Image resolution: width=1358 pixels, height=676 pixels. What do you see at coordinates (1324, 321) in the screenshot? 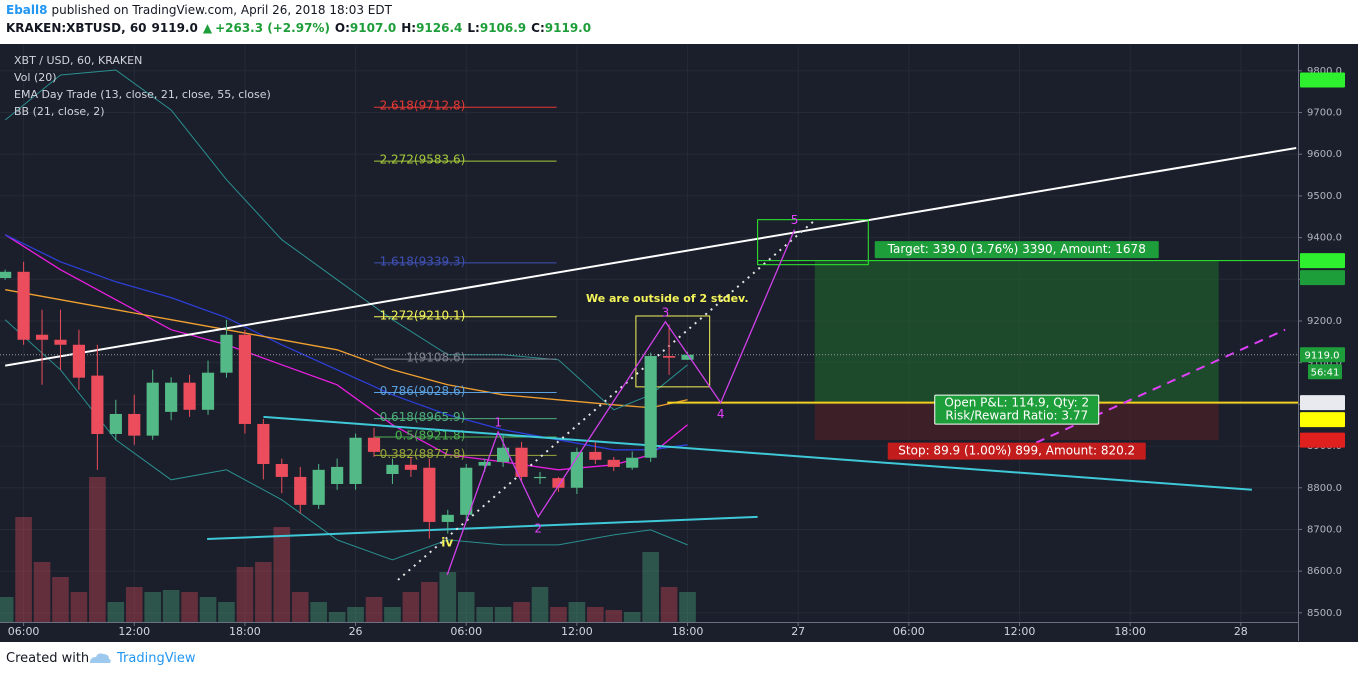
I see `y-tick-label: 9200.0` at bounding box center [1324, 321].